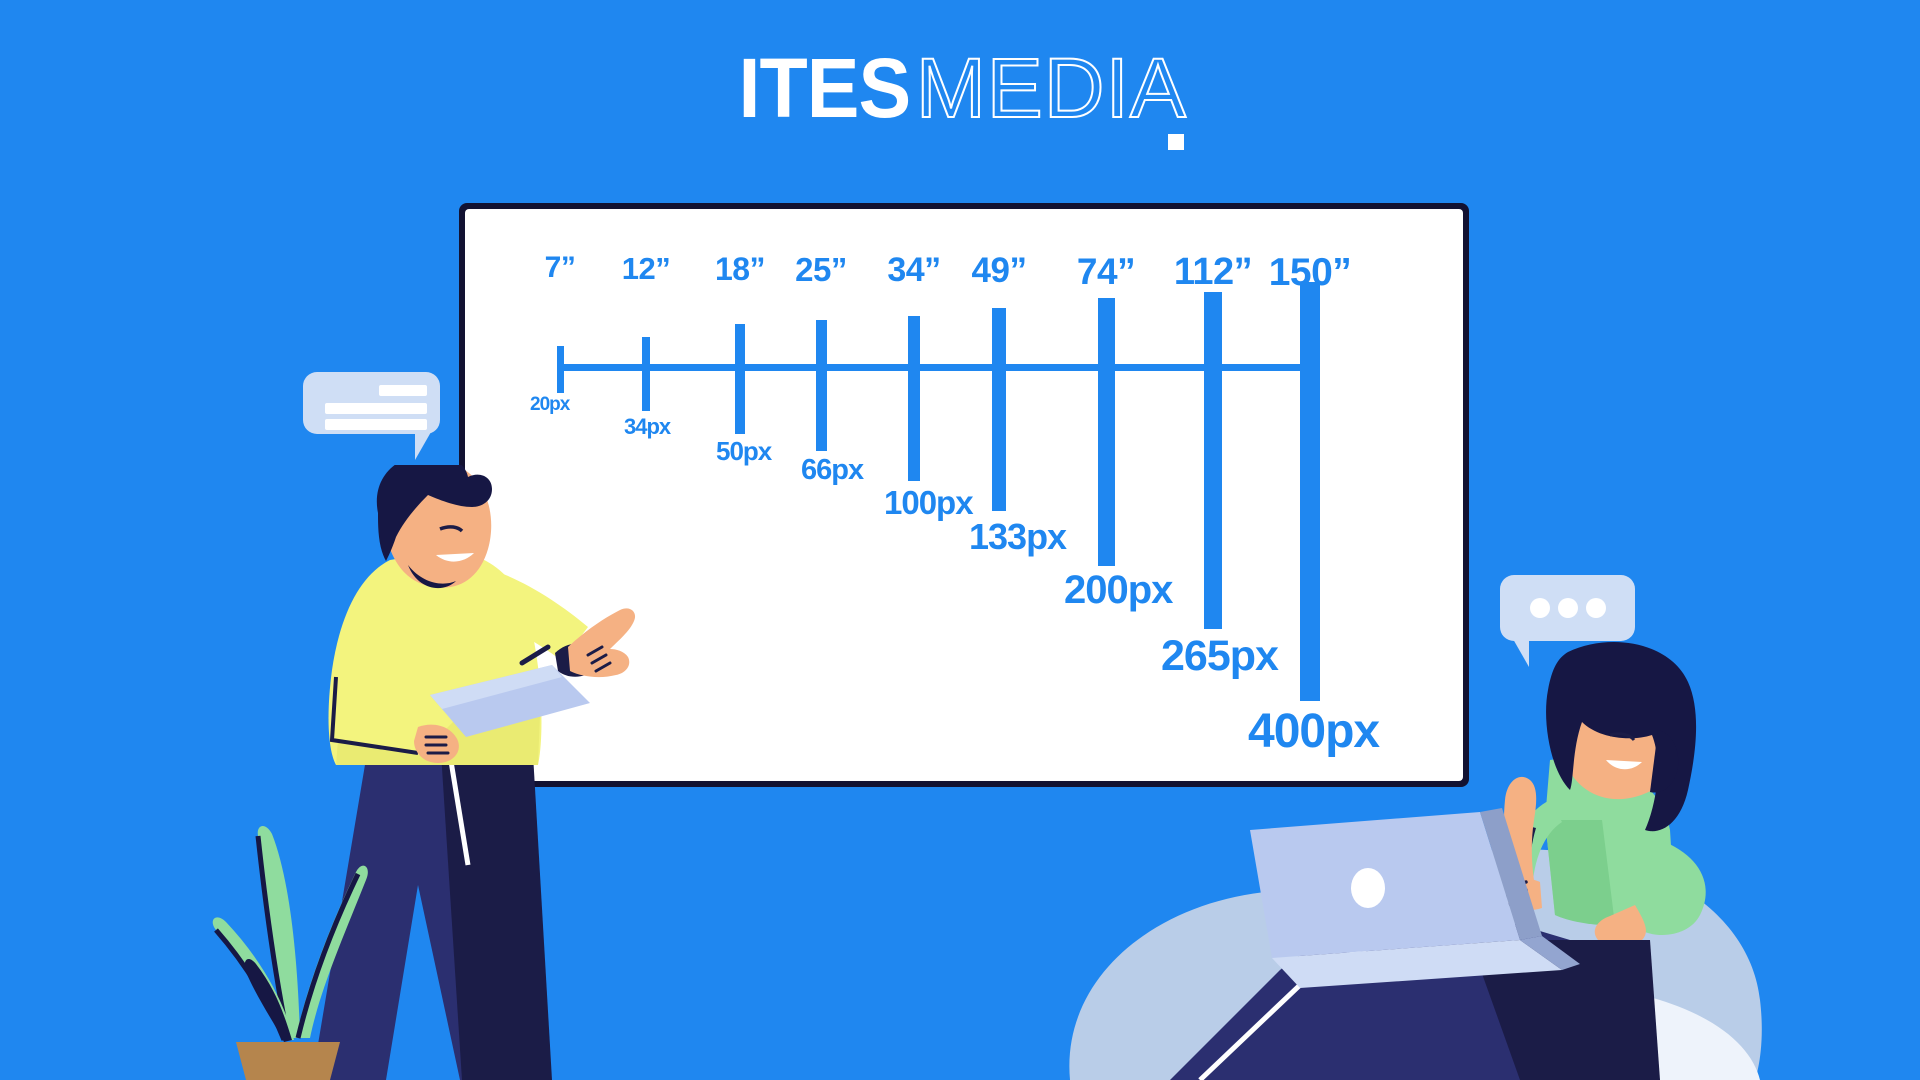  Describe the element at coordinates (1118, 590) in the screenshot. I see `chart-value-label: 200px` at that location.